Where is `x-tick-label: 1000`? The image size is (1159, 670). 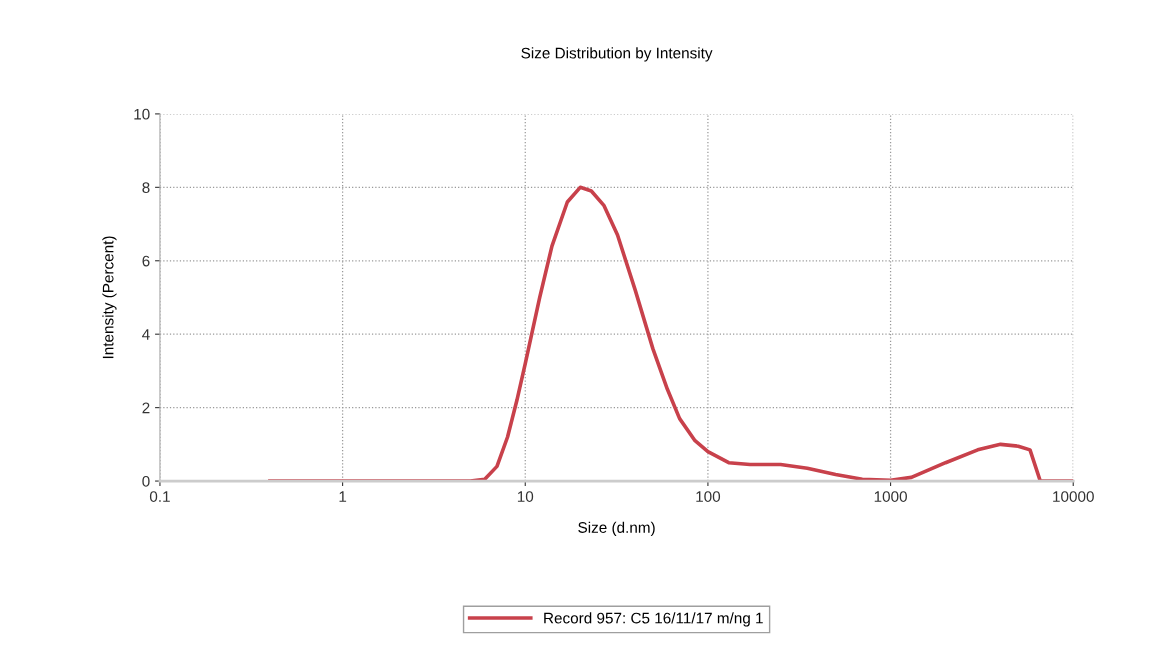
x-tick-label: 1000 is located at coordinates (890, 496).